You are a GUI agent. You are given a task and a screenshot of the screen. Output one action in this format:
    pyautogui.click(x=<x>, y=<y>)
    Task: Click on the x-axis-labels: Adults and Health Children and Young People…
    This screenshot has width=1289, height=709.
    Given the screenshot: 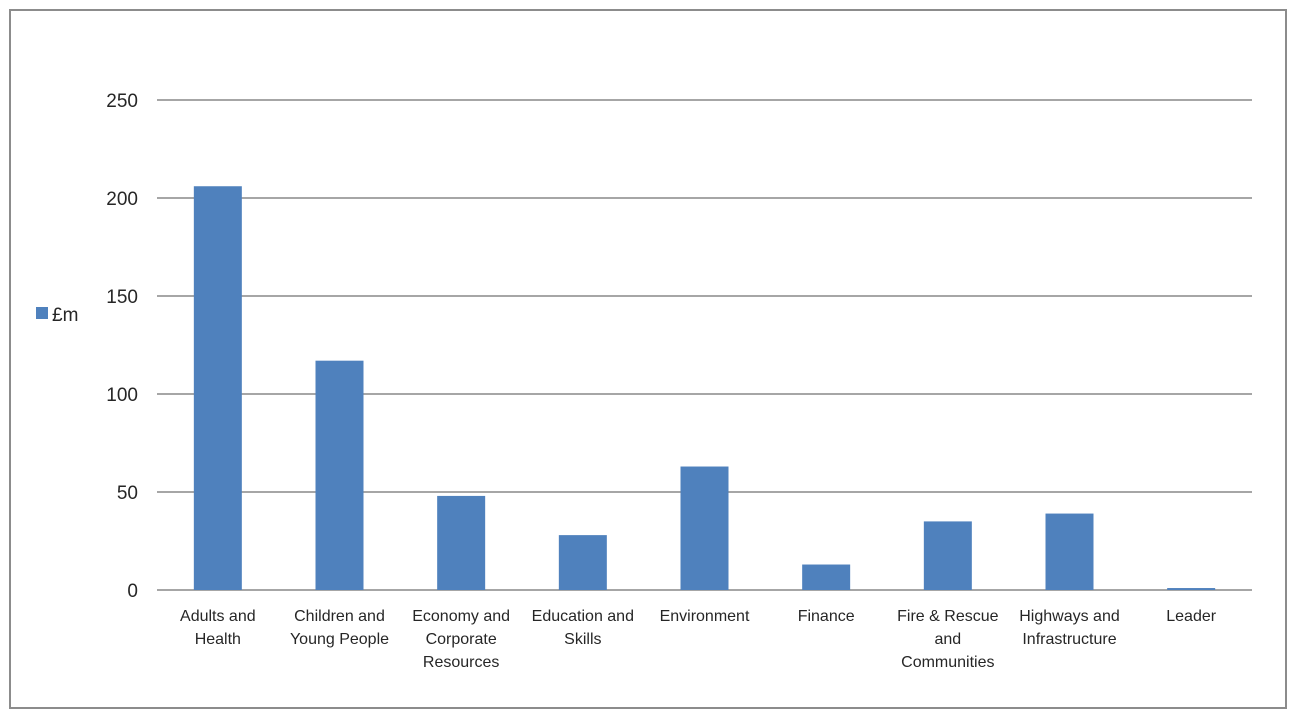 What is the action you would take?
    pyautogui.click(x=698, y=639)
    